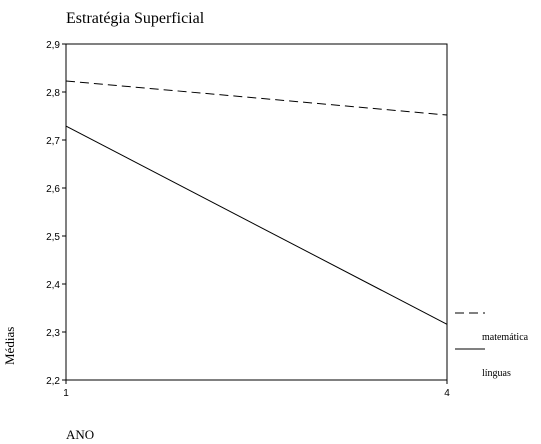 This screenshot has width=541, height=444. What do you see at coordinates (53, 285) in the screenshot?
I see `y-tick-label: 2,4` at bounding box center [53, 285].